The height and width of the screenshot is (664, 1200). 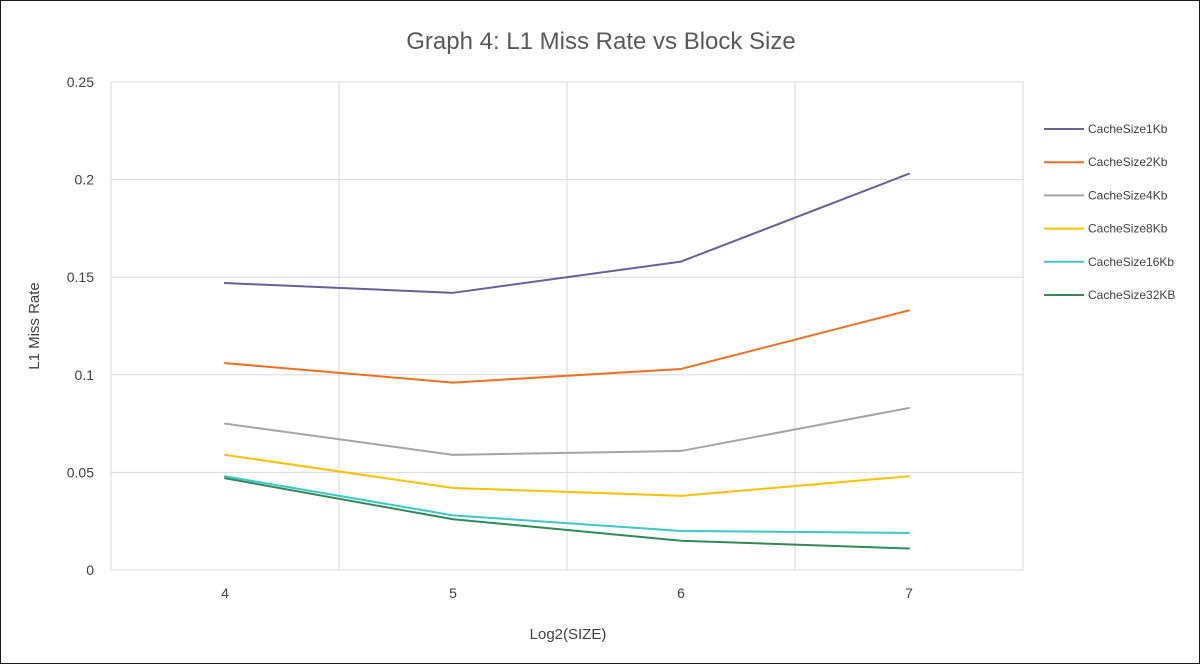 I want to click on legend-entry-label: CacheSize32KB, so click(x=1131, y=295).